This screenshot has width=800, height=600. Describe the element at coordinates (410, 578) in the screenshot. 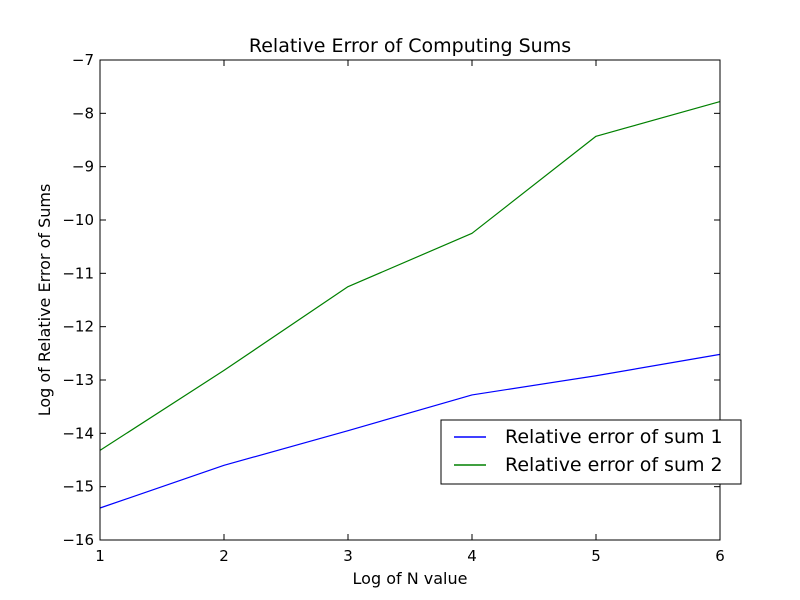

I see `x-axis-title: Log of N value` at that location.